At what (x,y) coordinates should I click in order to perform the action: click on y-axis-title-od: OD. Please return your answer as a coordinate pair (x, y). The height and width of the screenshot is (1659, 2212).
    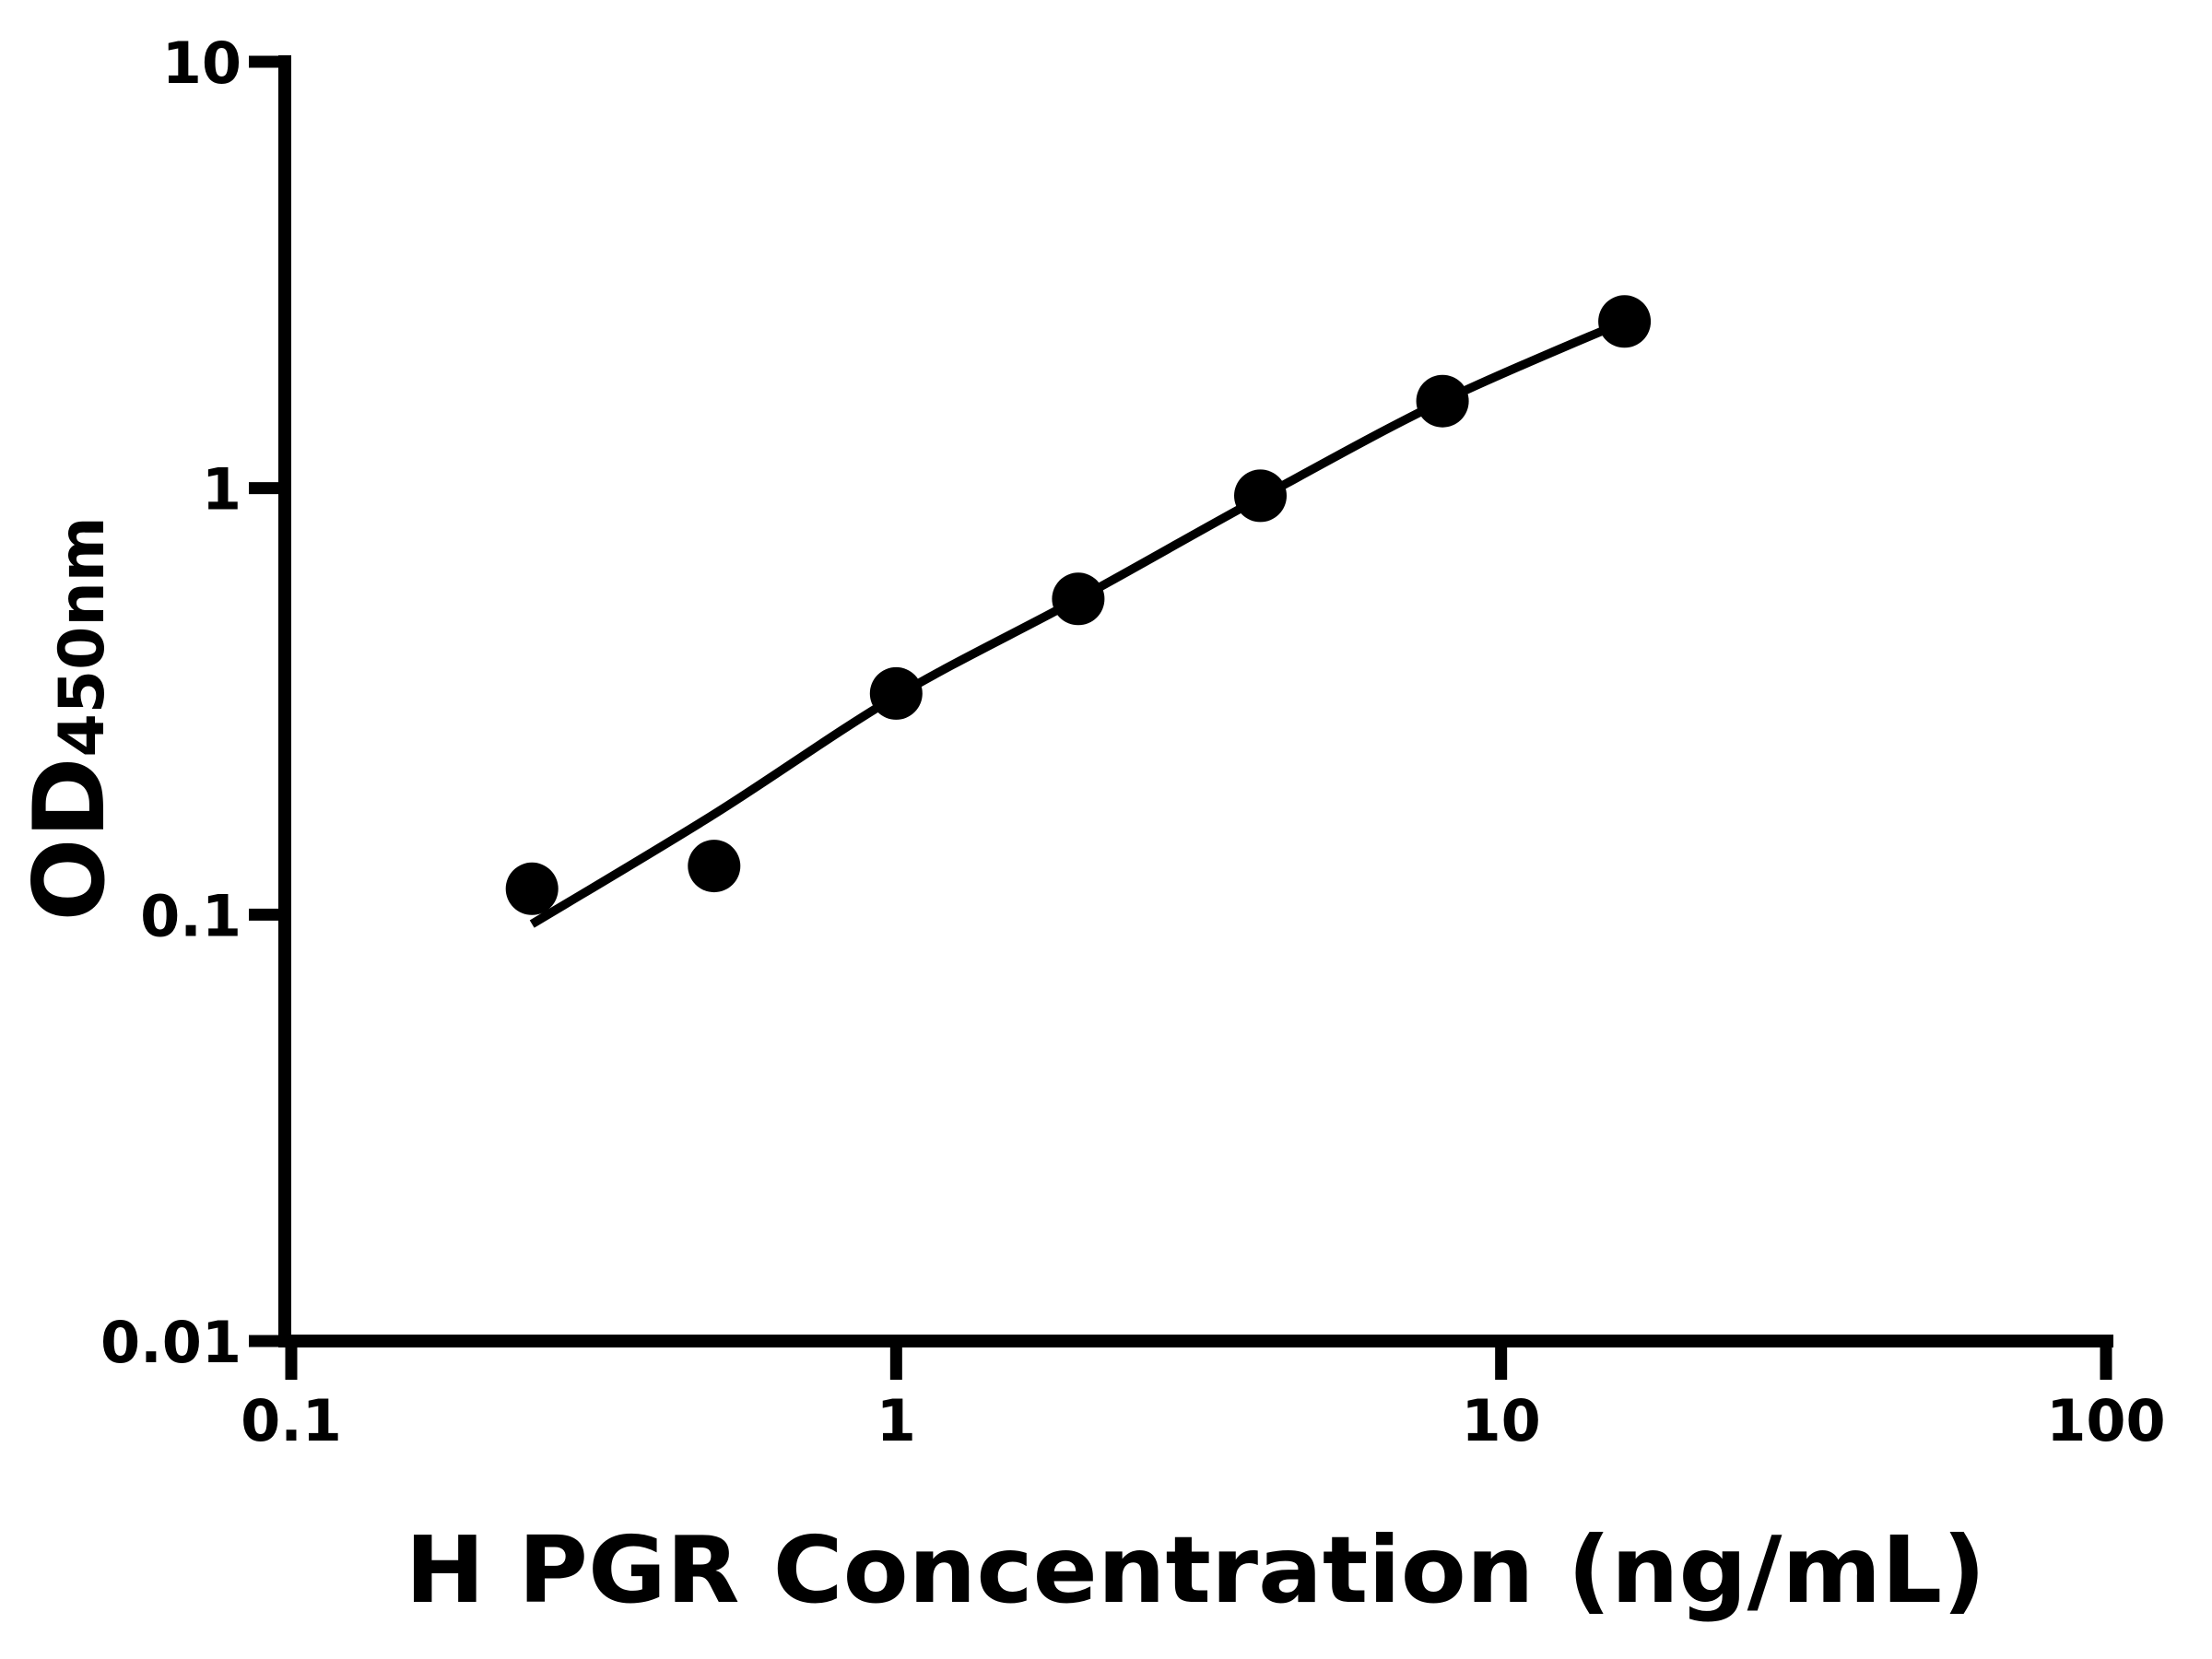
    Looking at the image, I should click on (69, 840).